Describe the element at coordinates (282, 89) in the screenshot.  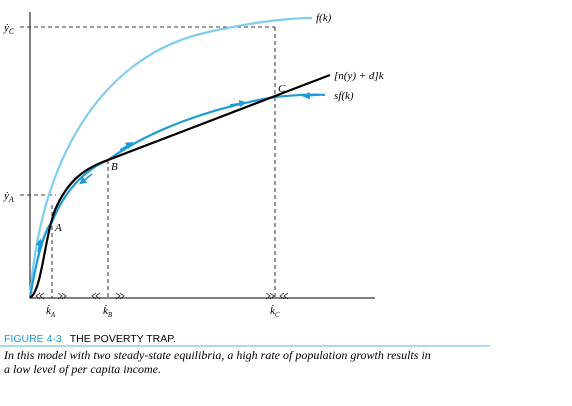
I see `point-label: C` at that location.